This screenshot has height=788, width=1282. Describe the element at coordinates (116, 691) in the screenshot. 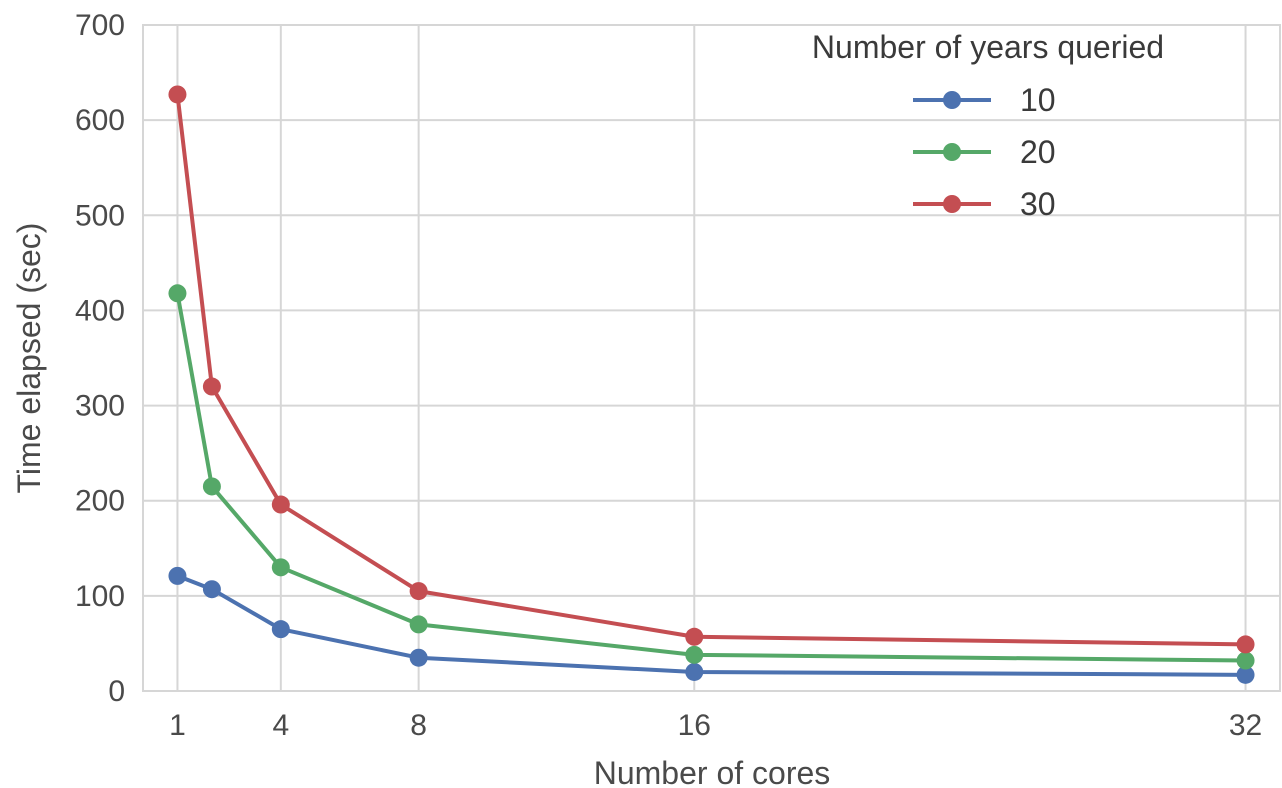

I see `y-tick-label: 0` at that location.